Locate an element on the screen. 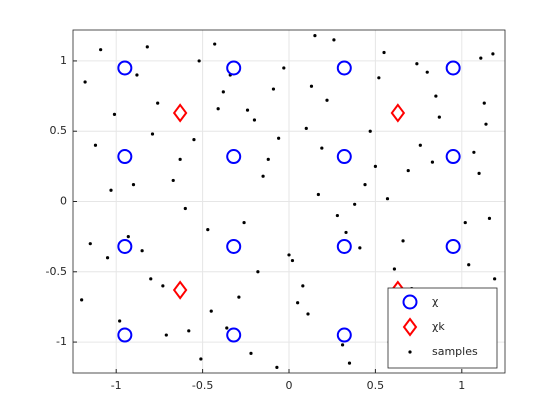 The height and width of the screenshot is (420, 560). y-tick-label: -1 is located at coordinates (61, 341).